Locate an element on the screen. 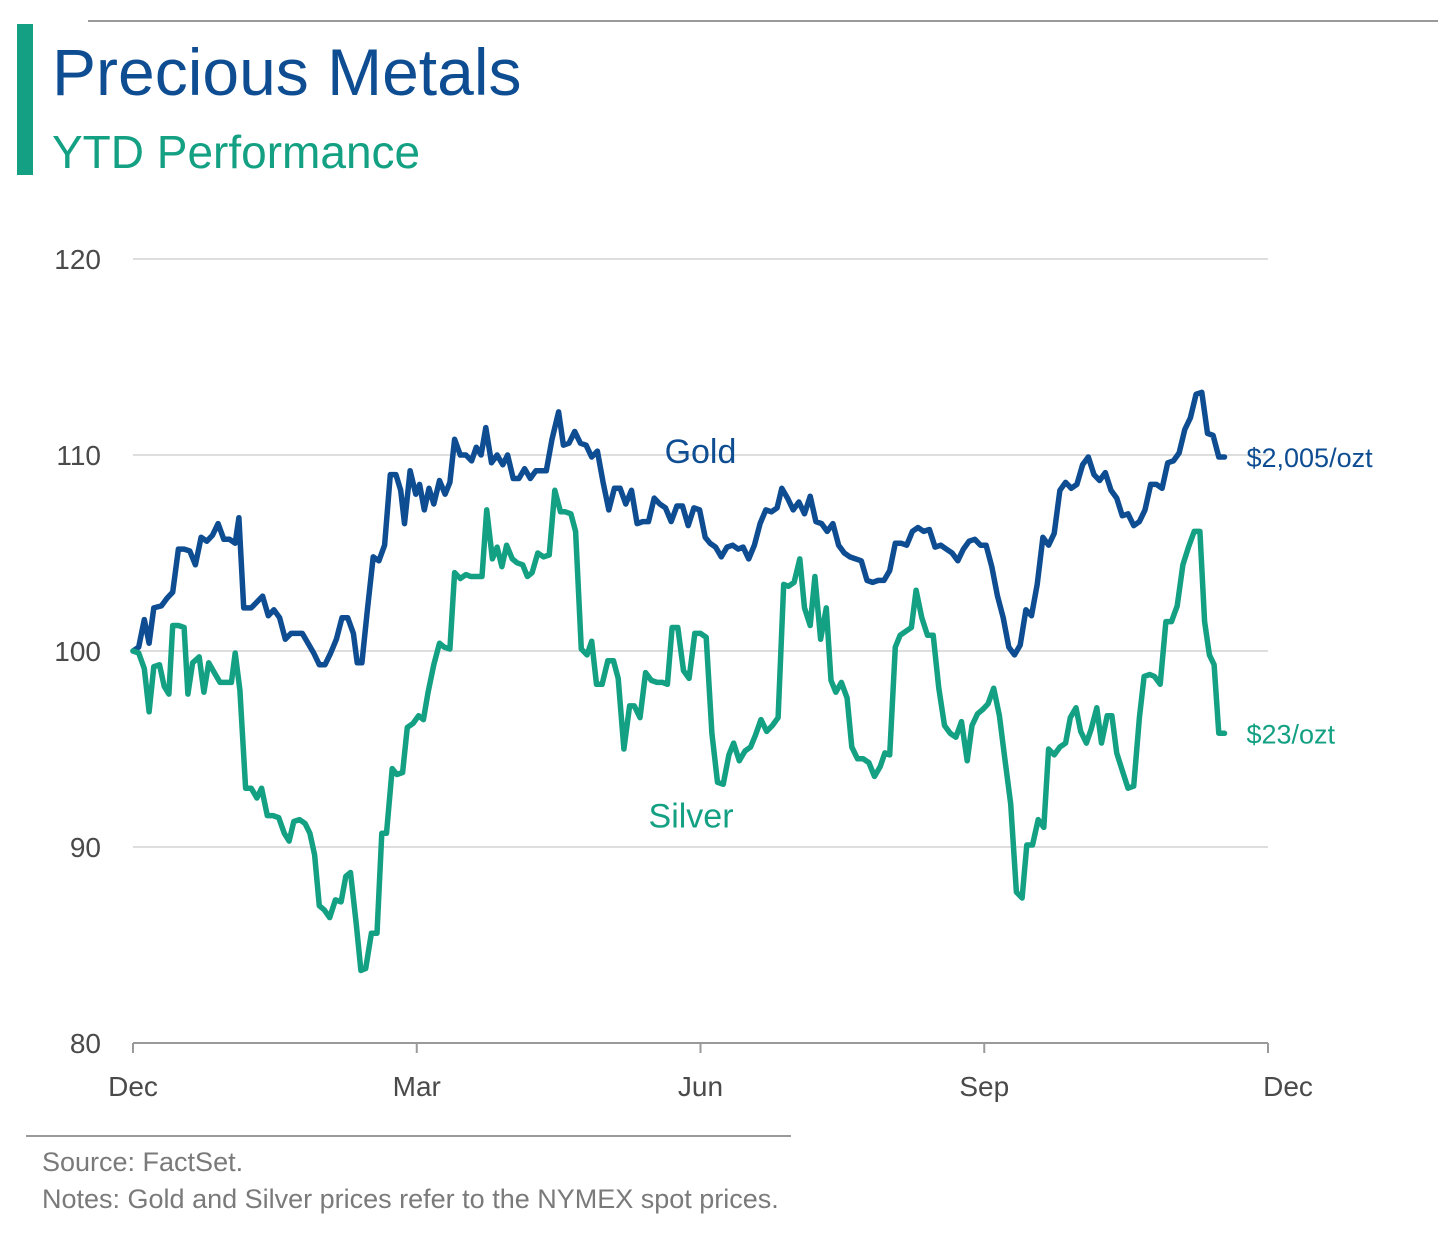  x-tick-label: Jun is located at coordinates (700, 1086).